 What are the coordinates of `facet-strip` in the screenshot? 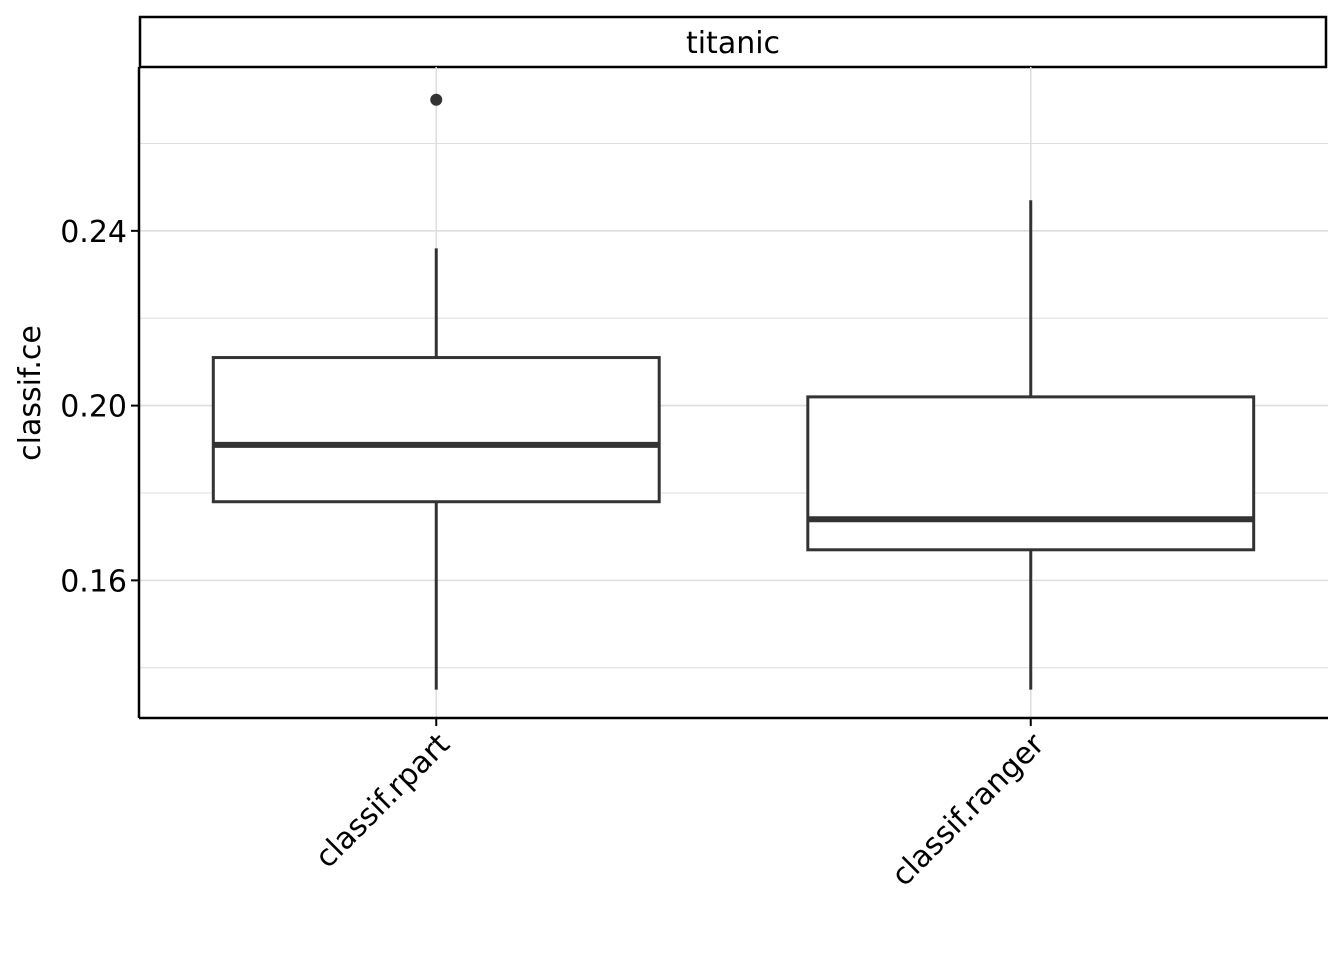 It's located at (733, 42).